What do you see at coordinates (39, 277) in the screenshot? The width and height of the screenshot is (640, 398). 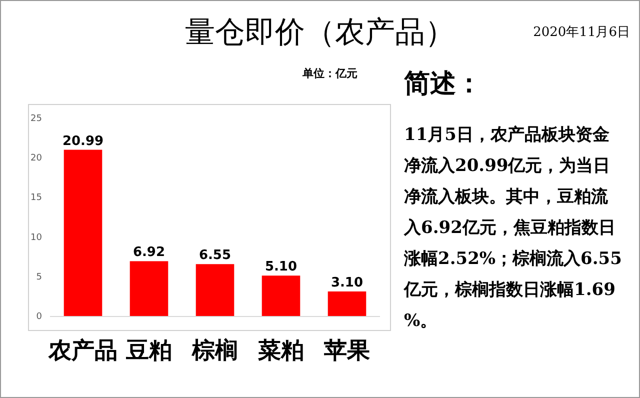 I see `y-tick-label: 5` at bounding box center [39, 277].